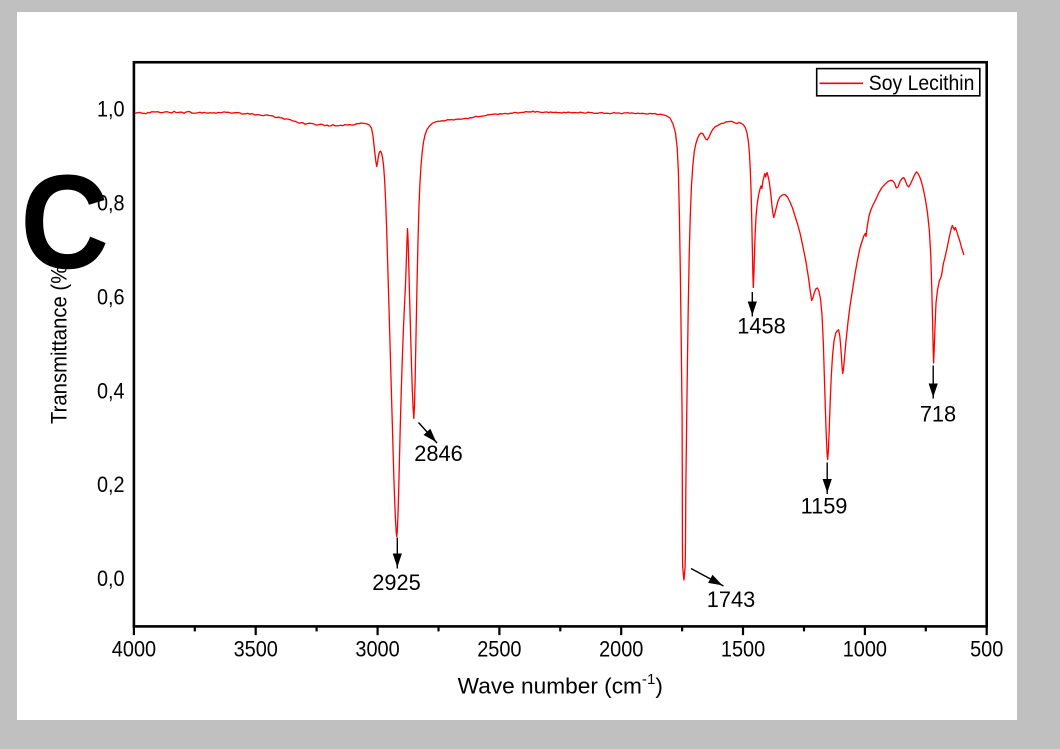 The image size is (1060, 749). I want to click on svg-text:Wave number (cm-1): Wave number (cm -1), so click(560, 685).